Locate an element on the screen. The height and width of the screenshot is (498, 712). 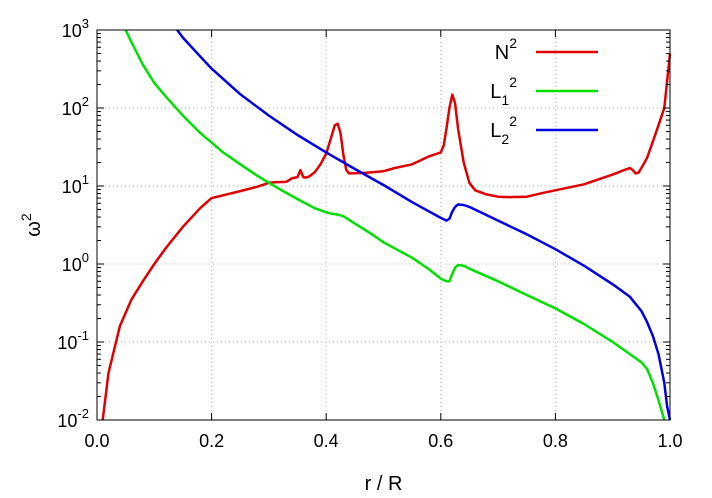
y-tick-label: 10¹ is located at coordinates (75, 184).